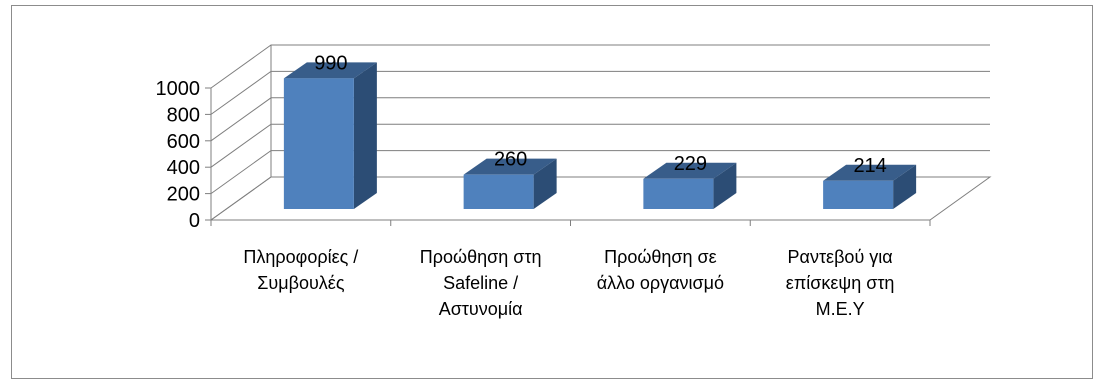 Image resolution: width=1099 pixels, height=385 pixels. Describe the element at coordinates (194, 221) in the screenshot. I see `y-tick-label: 0` at that location.